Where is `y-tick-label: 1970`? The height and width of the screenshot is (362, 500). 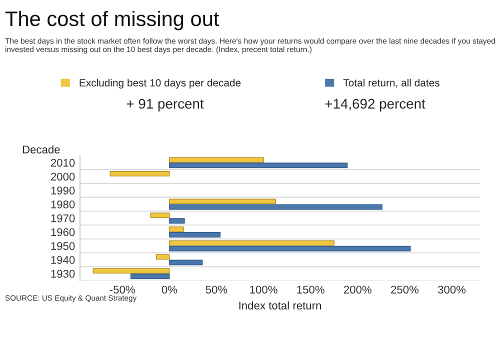 y-tick-label: 1970 is located at coordinates (63, 218).